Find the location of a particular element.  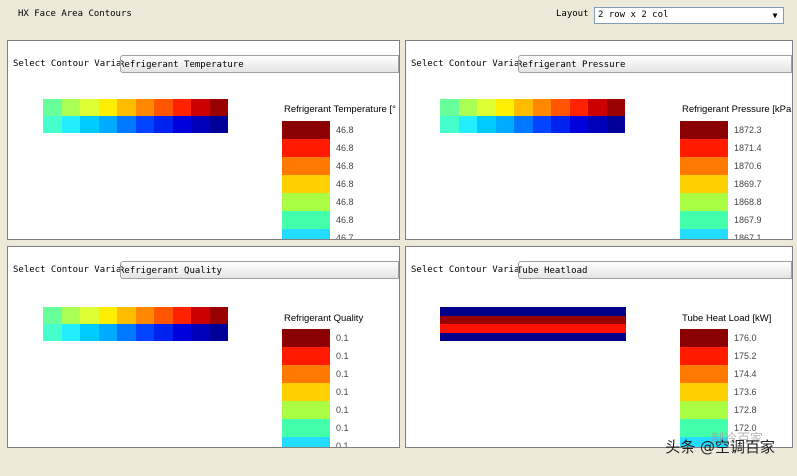

legend-entry-label: 1867.9 is located at coordinates (748, 220).